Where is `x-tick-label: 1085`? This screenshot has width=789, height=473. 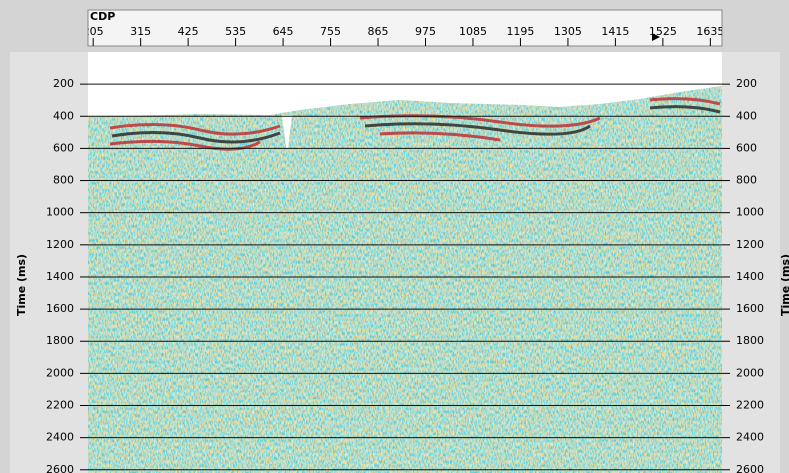
x-tick-label: 1085 is located at coordinates (473, 31).